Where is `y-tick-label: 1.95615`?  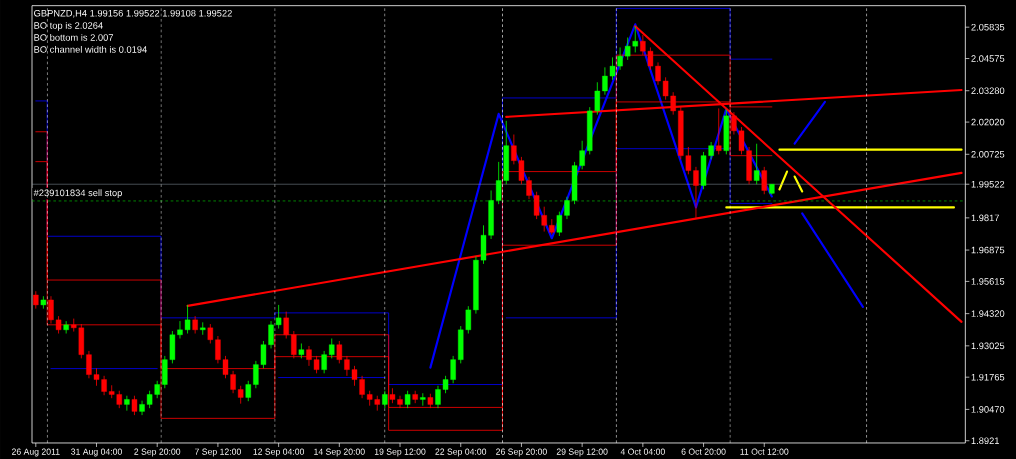
y-tick-label: 1.95615 is located at coordinates (988, 281).